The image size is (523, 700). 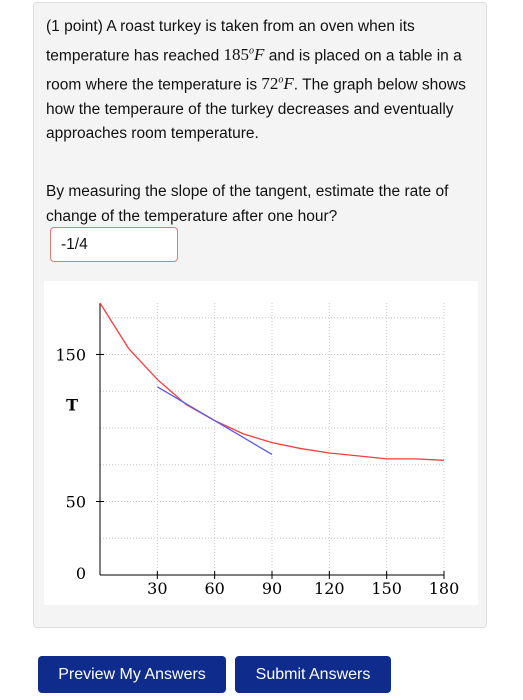 What do you see at coordinates (72, 404) in the screenshot?
I see `y-axis-label: T` at bounding box center [72, 404].